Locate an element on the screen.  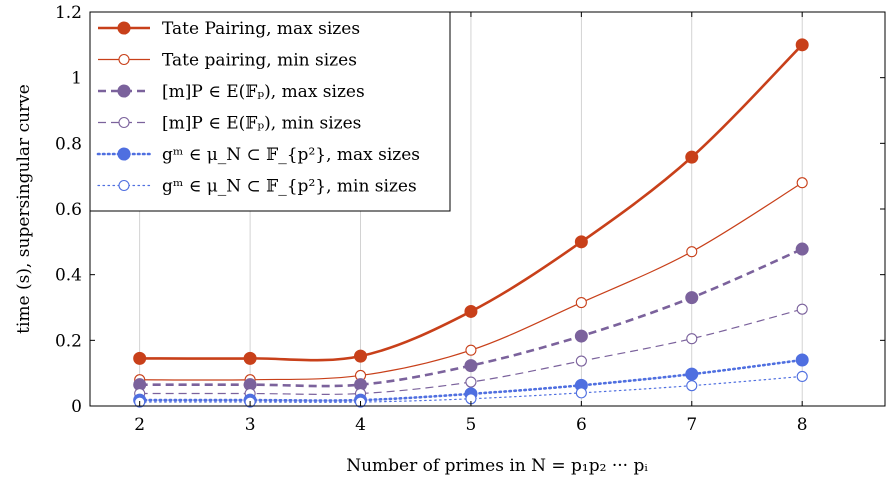
legend-entry: [m]P ∈ E(𝔽ₚ), max sizes is located at coordinates (231, 92).